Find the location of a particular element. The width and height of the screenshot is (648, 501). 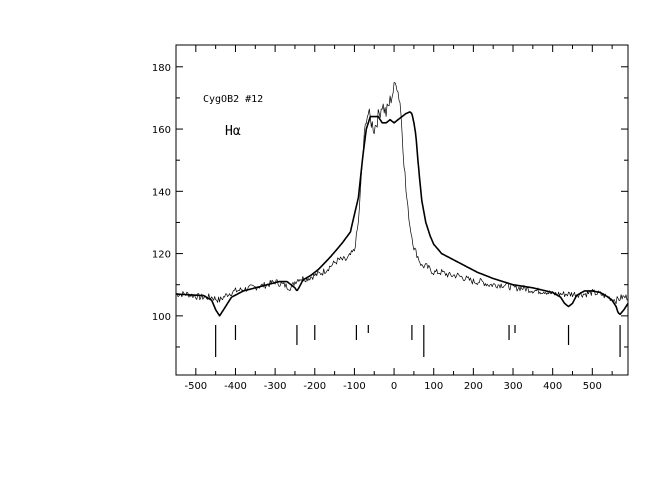

line-markers is located at coordinates (418, 341).